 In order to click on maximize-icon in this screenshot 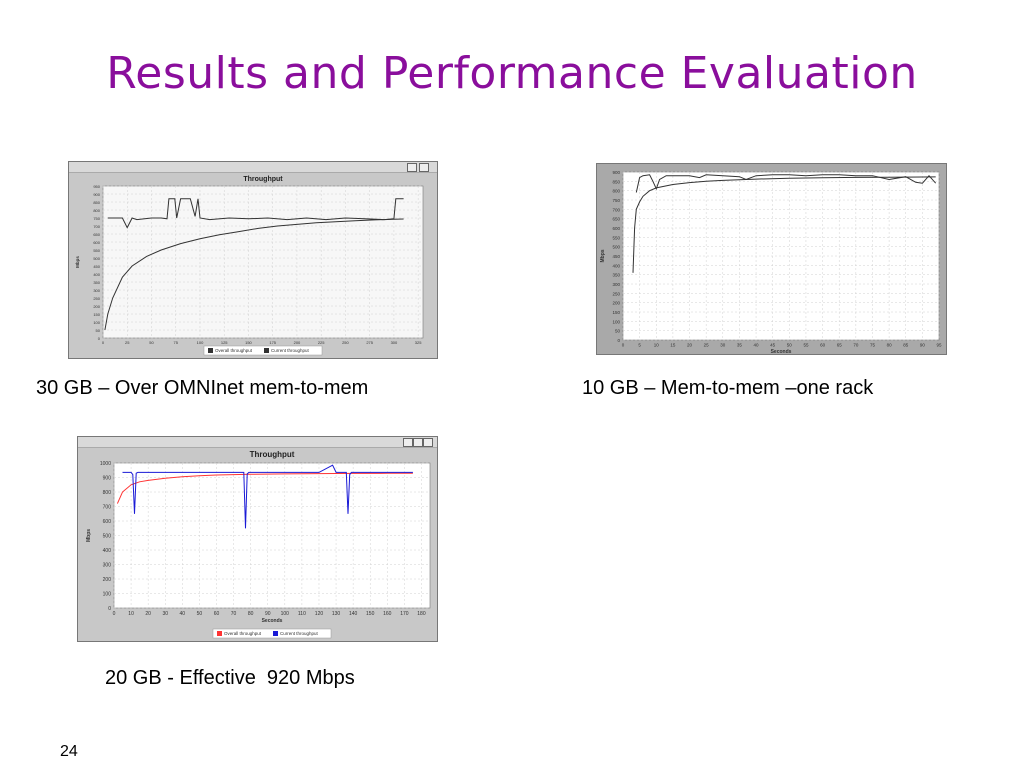, I will do `click(418, 442)`.